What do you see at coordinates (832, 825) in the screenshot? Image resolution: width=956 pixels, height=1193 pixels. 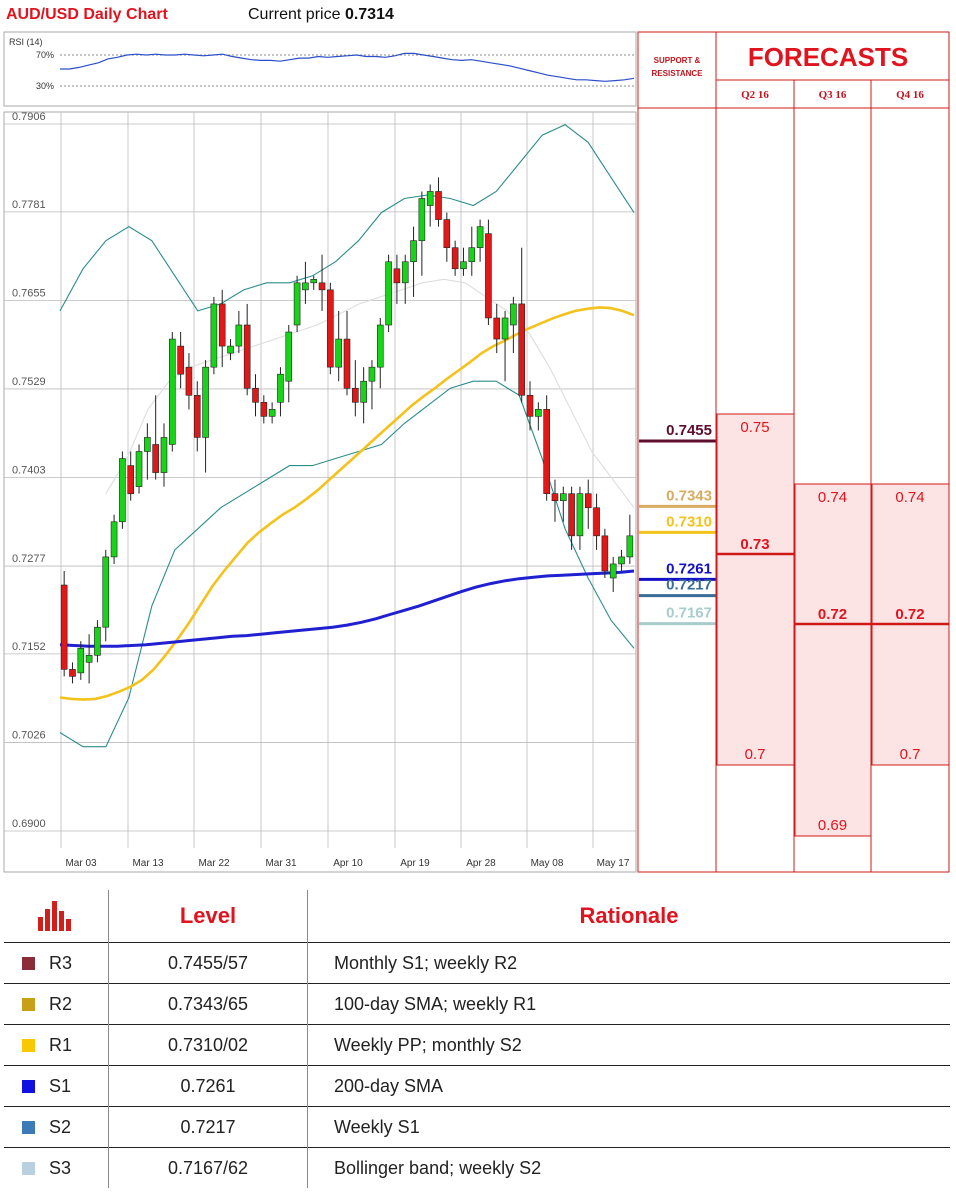 I see `forecast-low: 0.69` at bounding box center [832, 825].